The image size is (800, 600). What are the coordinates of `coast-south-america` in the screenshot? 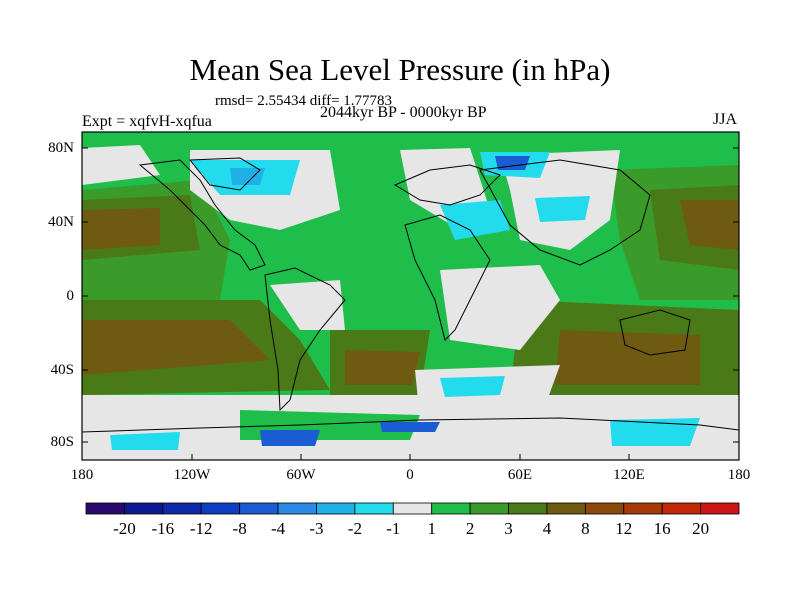 It's located at (305, 339).